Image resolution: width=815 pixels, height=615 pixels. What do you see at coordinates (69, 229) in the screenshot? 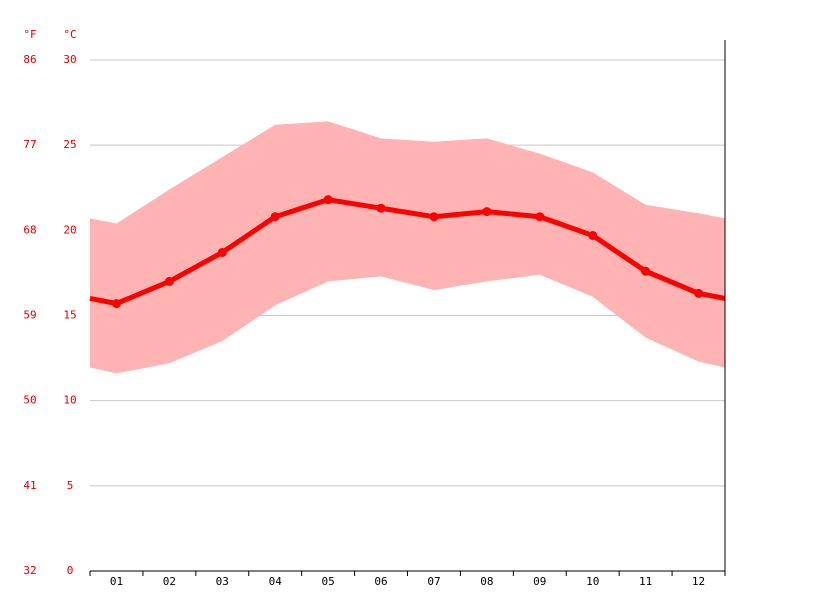
I see `y-tick-label: 20` at bounding box center [69, 229].